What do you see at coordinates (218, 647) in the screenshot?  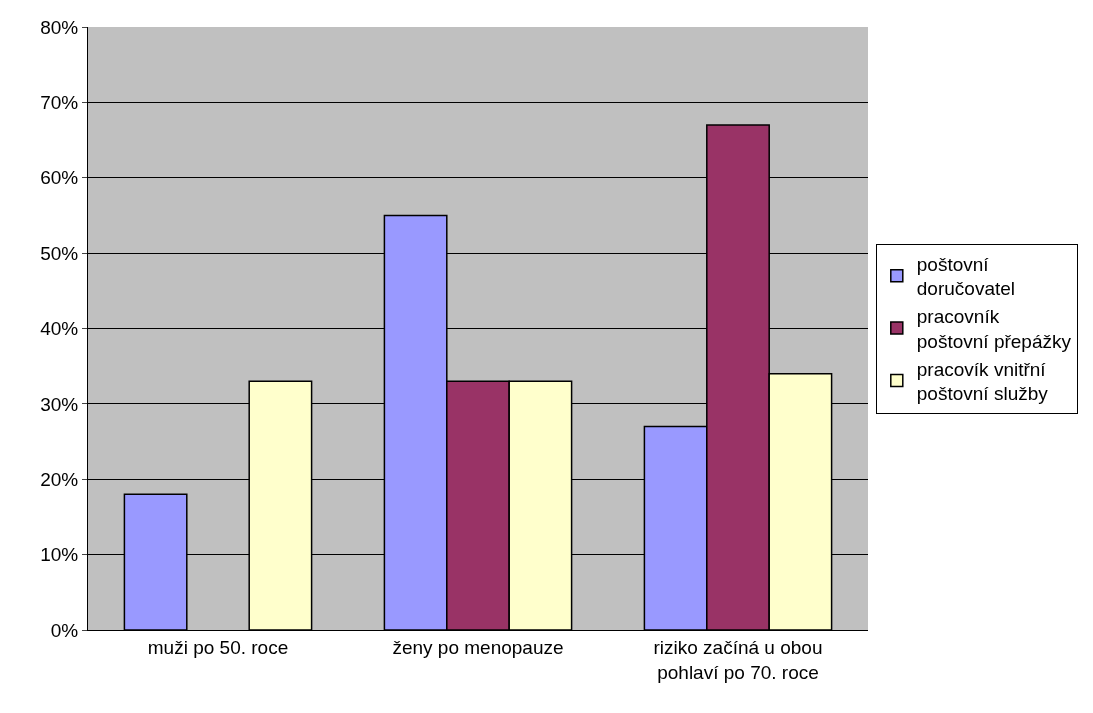 I see `x-tick-label: muži po 50. roce` at bounding box center [218, 647].